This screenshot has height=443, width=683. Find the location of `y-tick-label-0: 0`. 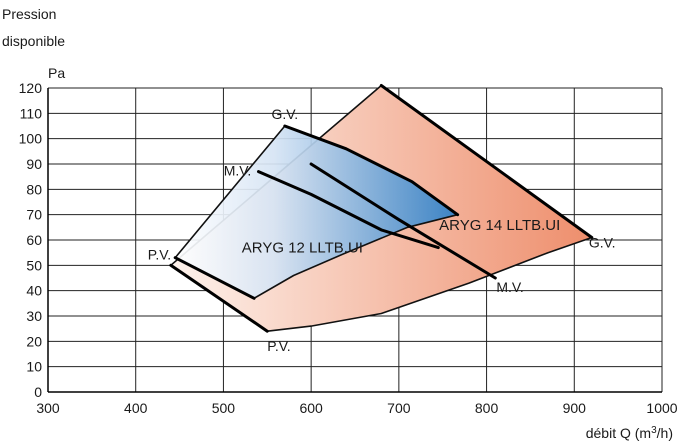

y-tick-label-0: 0 is located at coordinates (38, 392).